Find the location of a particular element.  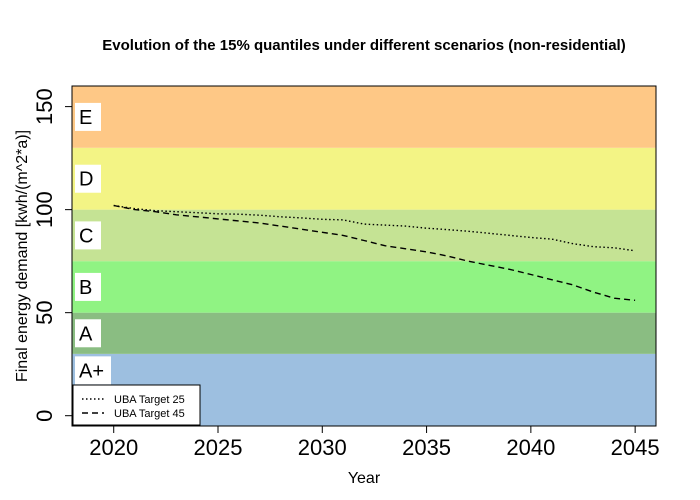

x-tick-label: 2035 is located at coordinates (426, 447).